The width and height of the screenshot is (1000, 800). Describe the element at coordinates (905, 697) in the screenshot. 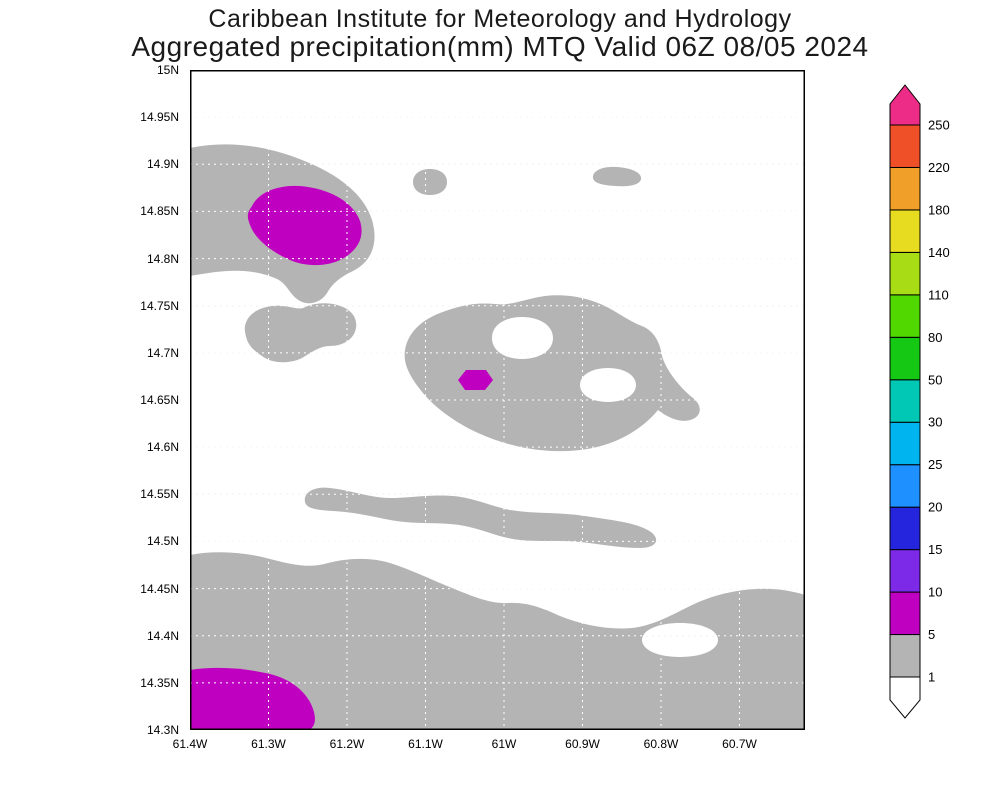

I see `colorbar-bottom-arrow` at that location.